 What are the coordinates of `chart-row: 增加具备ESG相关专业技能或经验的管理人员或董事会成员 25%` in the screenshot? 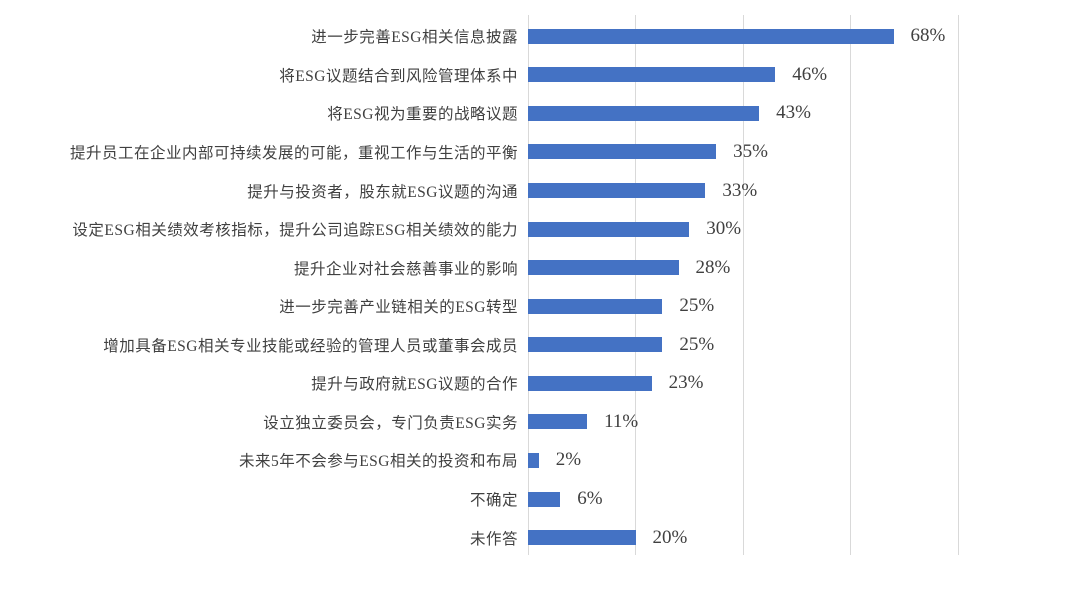 It's located at (540, 345).